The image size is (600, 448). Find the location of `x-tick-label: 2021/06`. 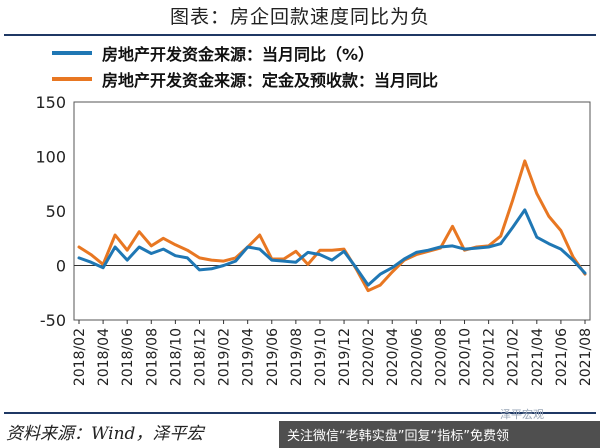

x-tick-label: 2021/06 is located at coordinates (562, 357).